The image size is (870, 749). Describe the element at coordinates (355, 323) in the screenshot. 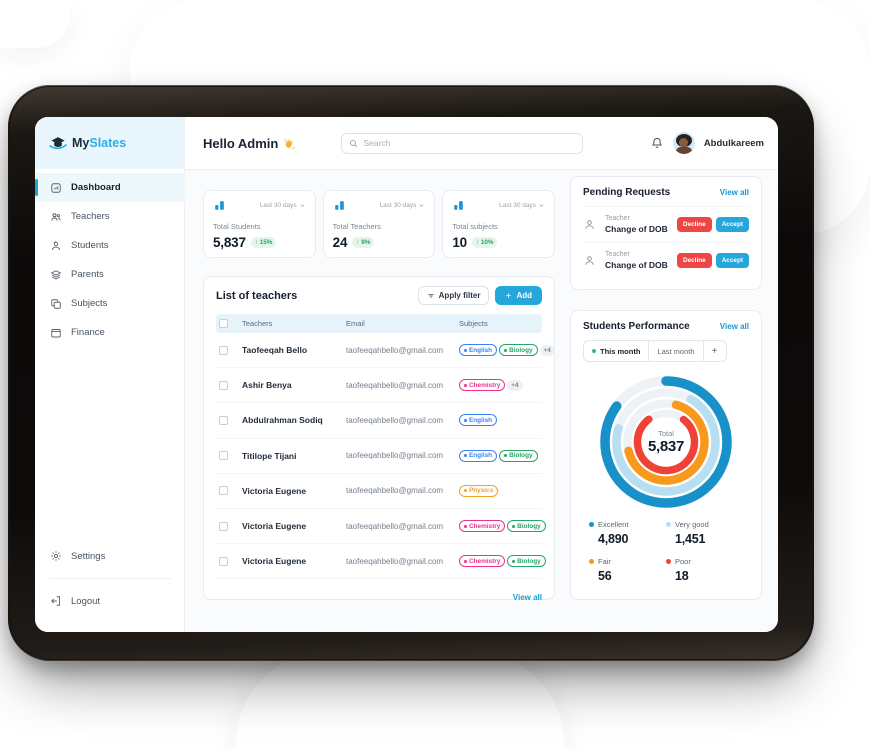

I see `column-header-email: Email` at that location.